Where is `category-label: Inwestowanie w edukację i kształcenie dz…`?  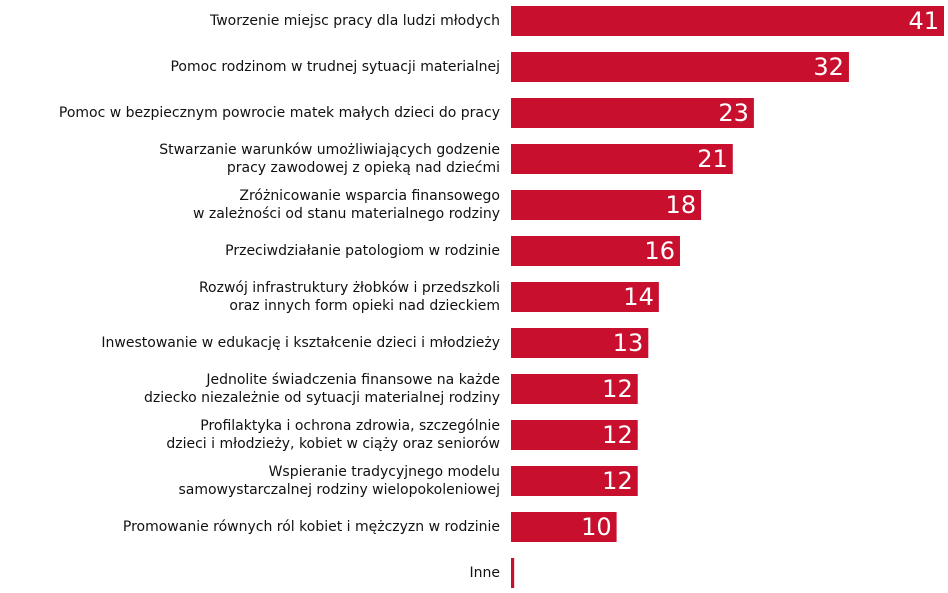 category-label: Inwestowanie w edukację i kształcenie dz… is located at coordinates (300, 343).